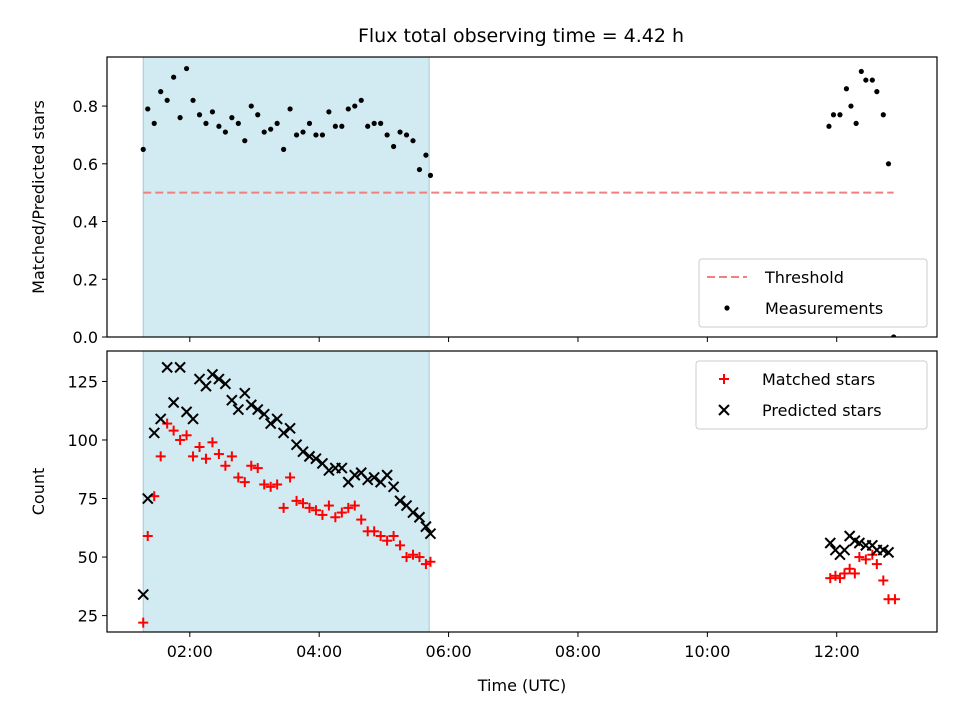 This screenshot has height=725, width=960. What do you see at coordinates (85, 337) in the screenshot?
I see `y-tick-label: 0.0` at bounding box center [85, 337].